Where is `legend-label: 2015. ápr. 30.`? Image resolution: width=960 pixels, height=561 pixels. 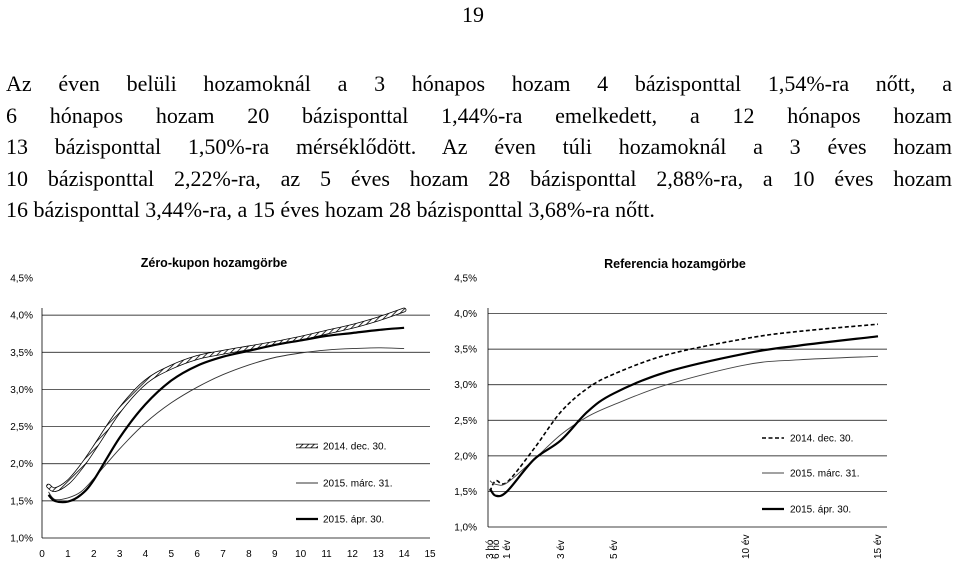 legend-label: 2015. ápr. 30. is located at coordinates (353, 520).